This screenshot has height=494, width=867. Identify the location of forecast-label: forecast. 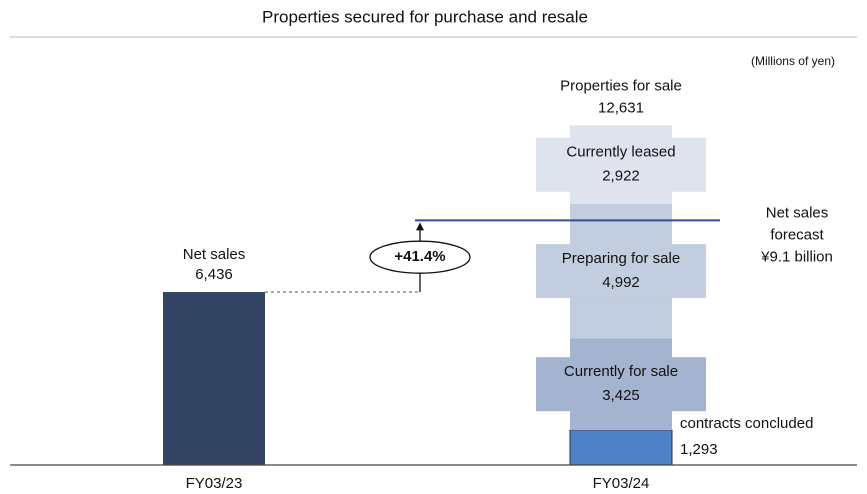
(797, 234).